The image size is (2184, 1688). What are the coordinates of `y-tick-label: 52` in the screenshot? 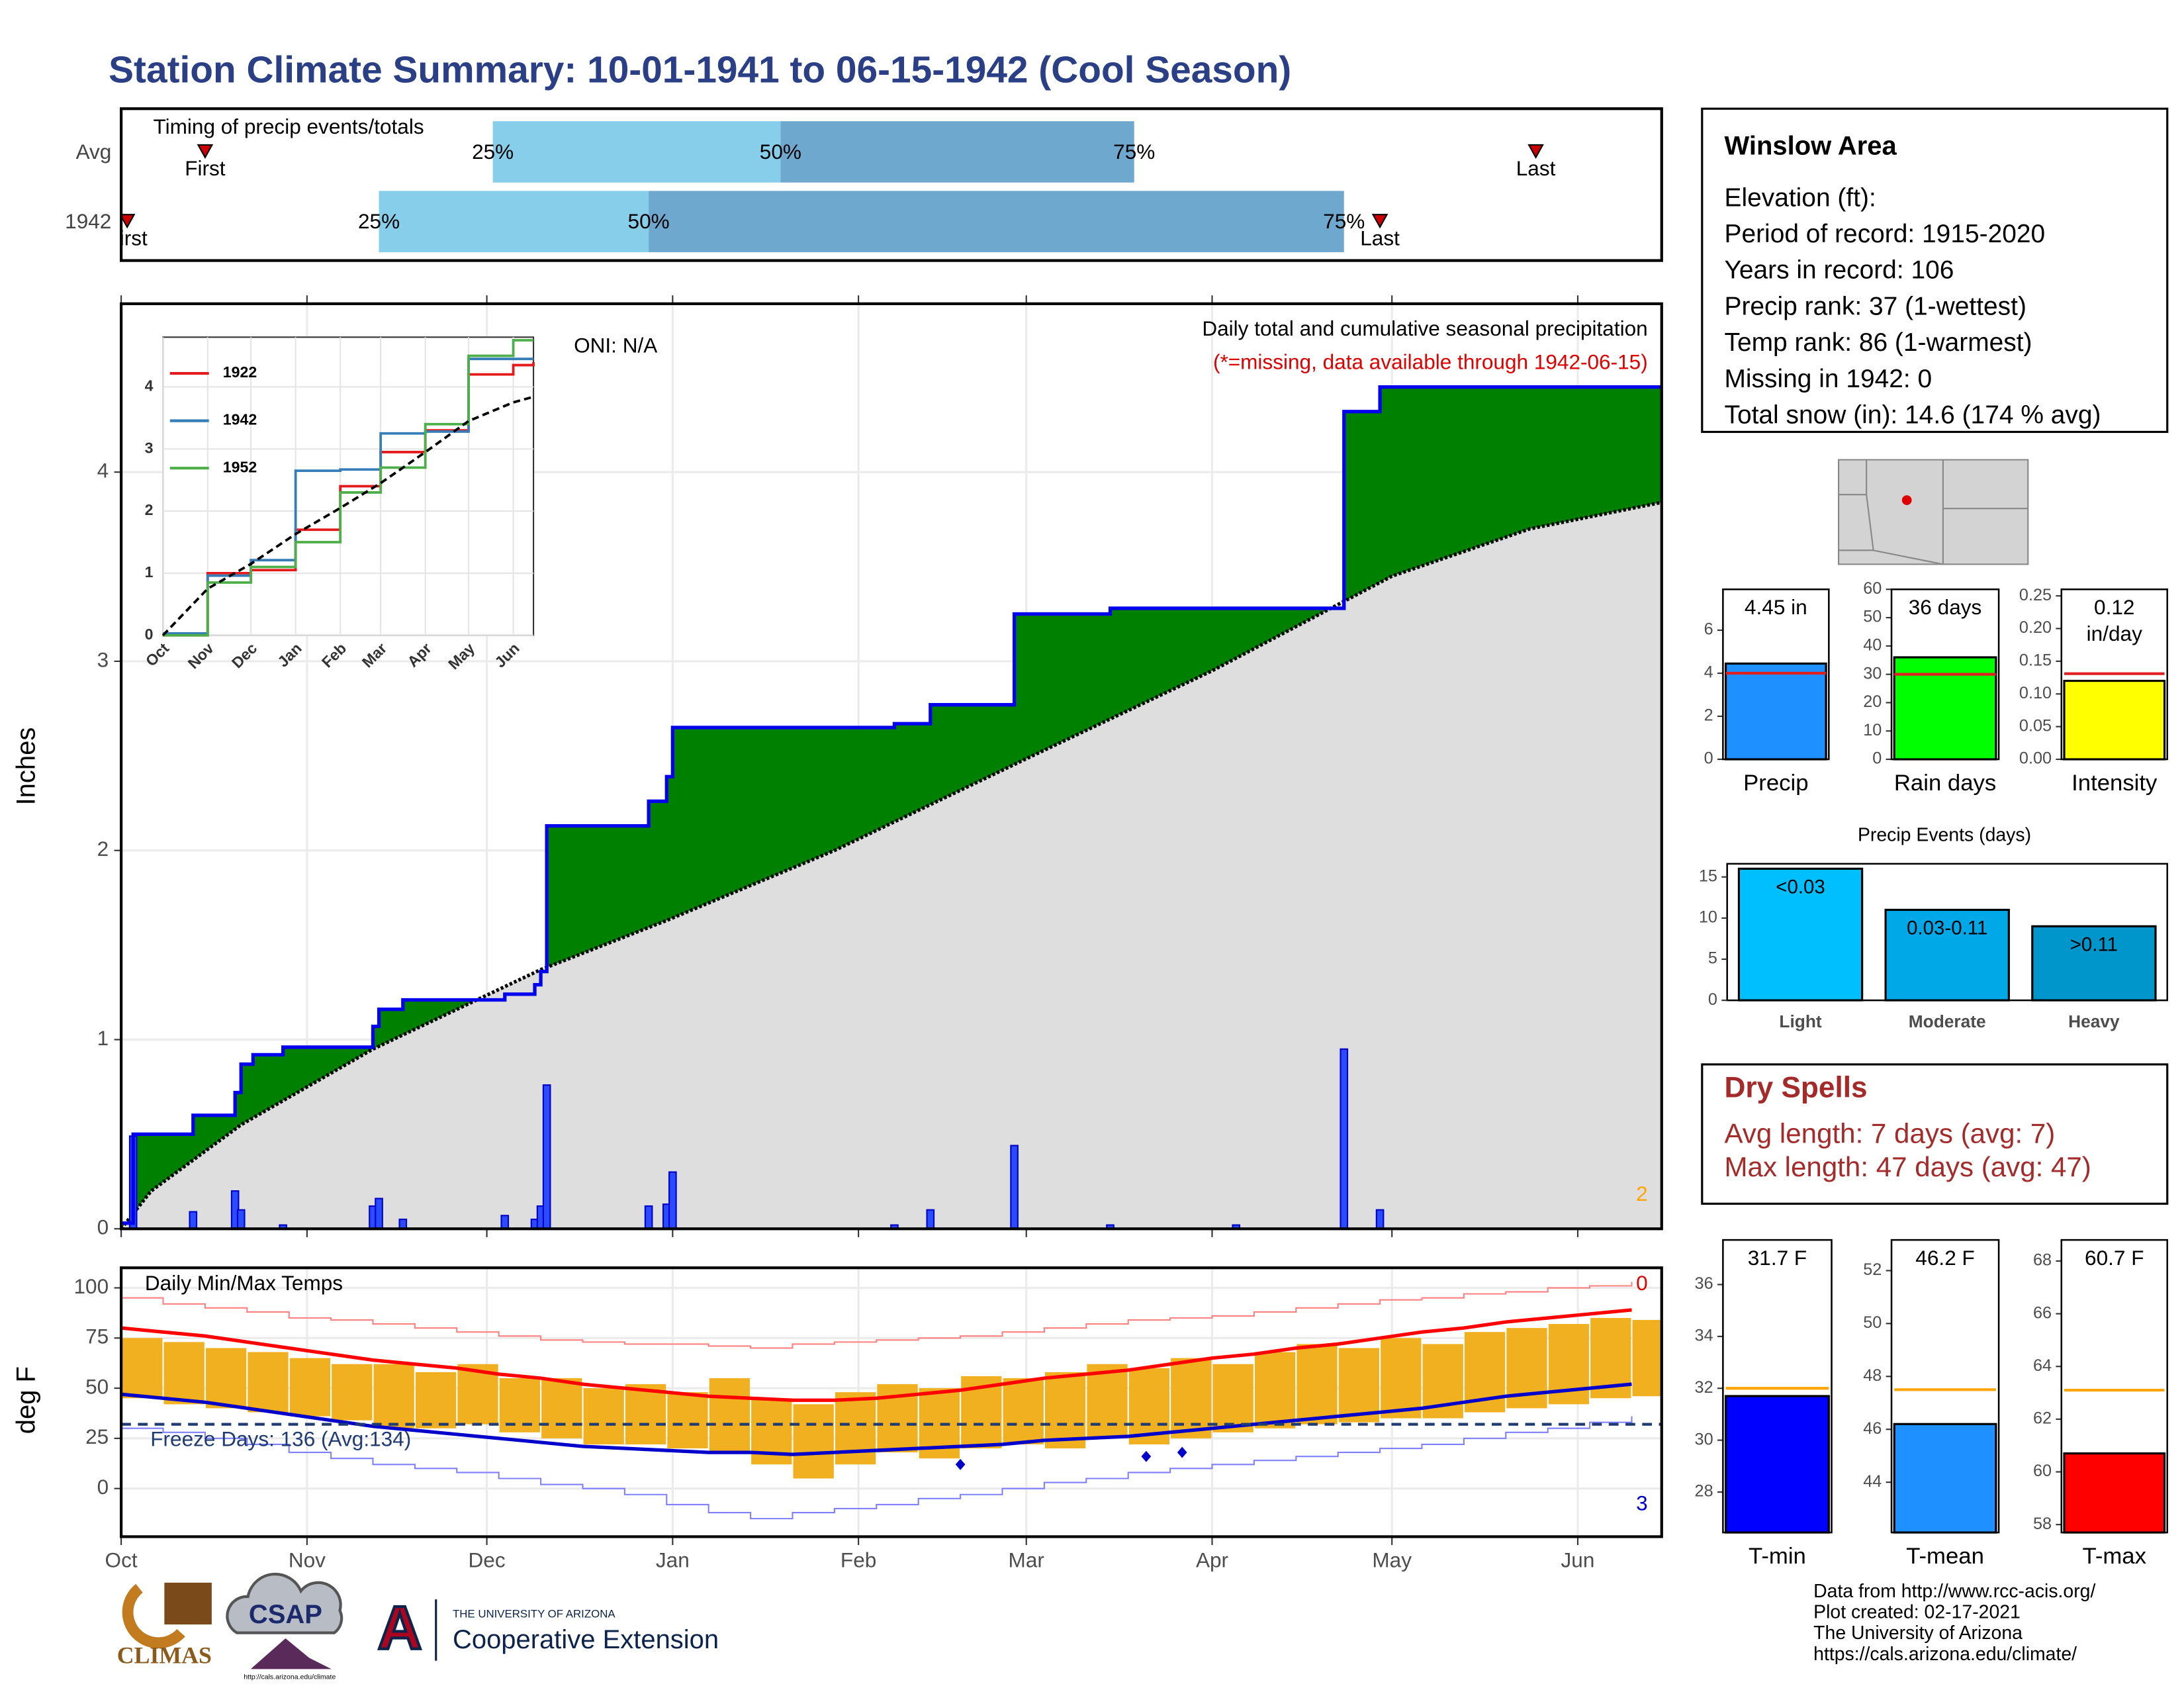 It's located at (1872, 1269).